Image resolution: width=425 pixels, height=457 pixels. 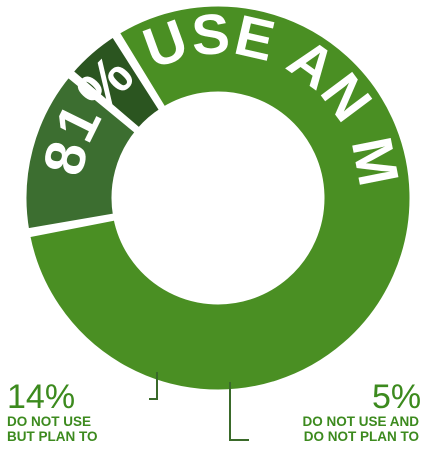 What do you see at coordinates (116, 82) in the screenshot?
I see `slice-no-plan` at bounding box center [116, 82].